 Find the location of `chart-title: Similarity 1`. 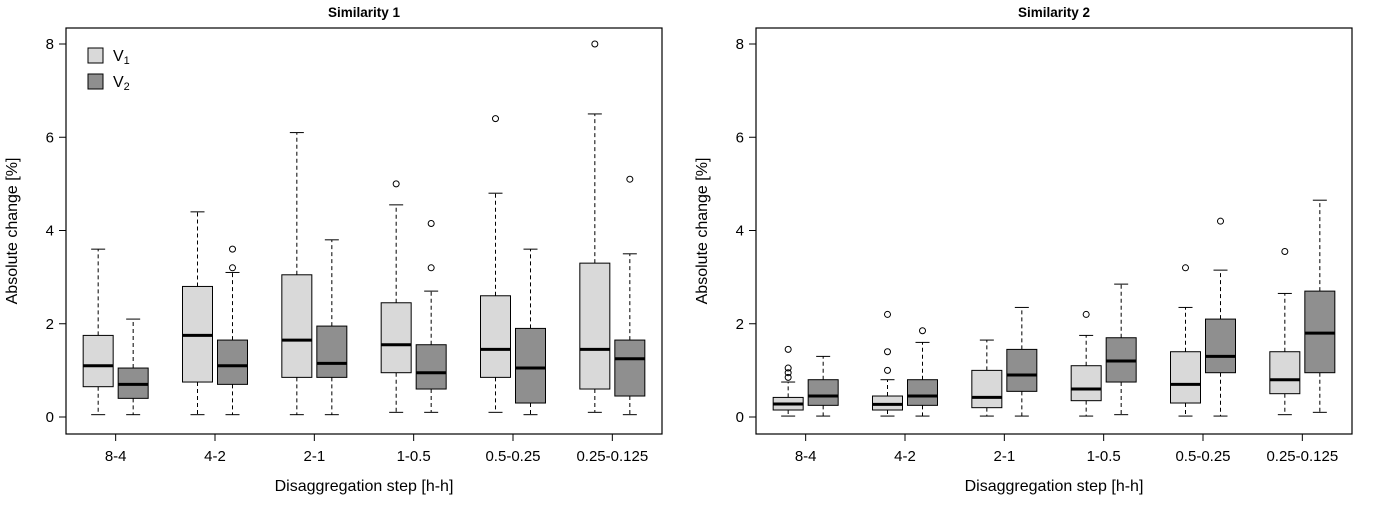

chart-title: Similarity 1 is located at coordinates (364, 12).